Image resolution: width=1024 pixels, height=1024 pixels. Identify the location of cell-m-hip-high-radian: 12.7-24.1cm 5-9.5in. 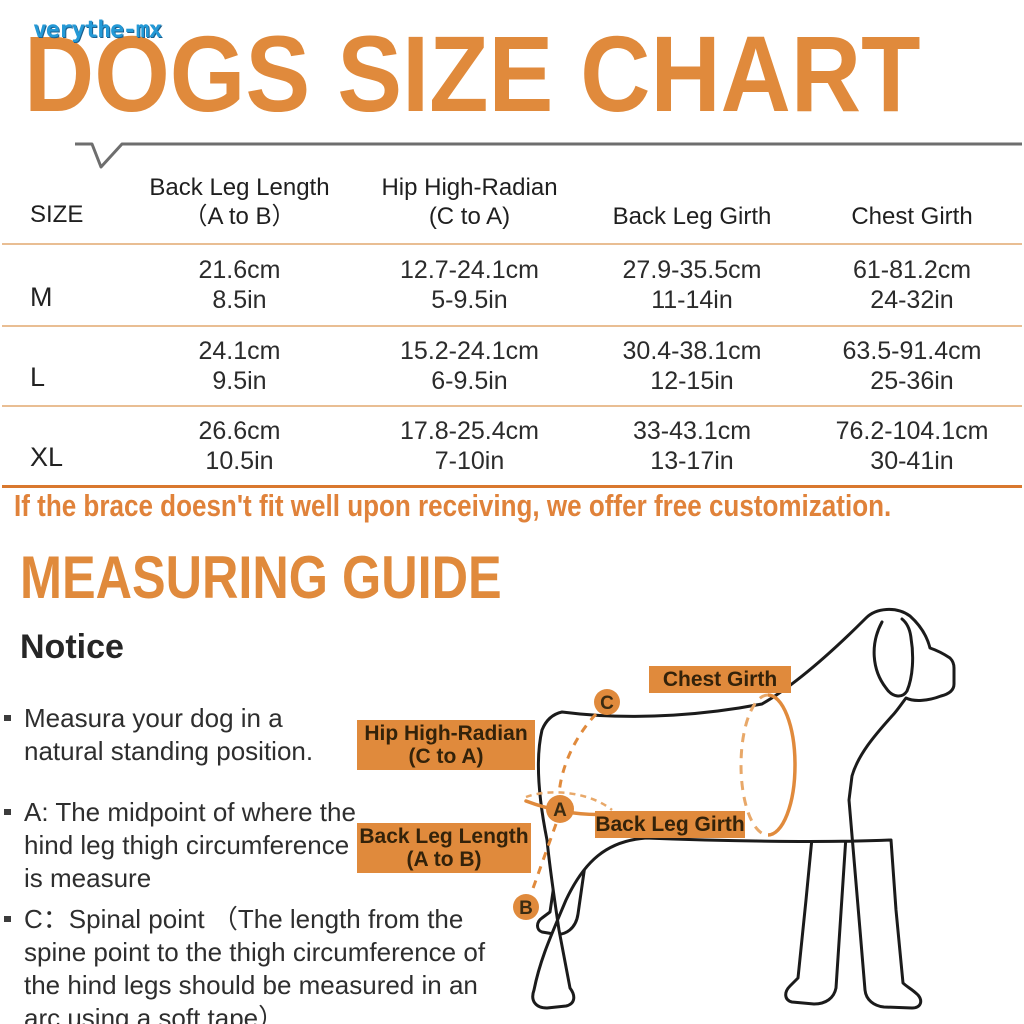
(469, 285).